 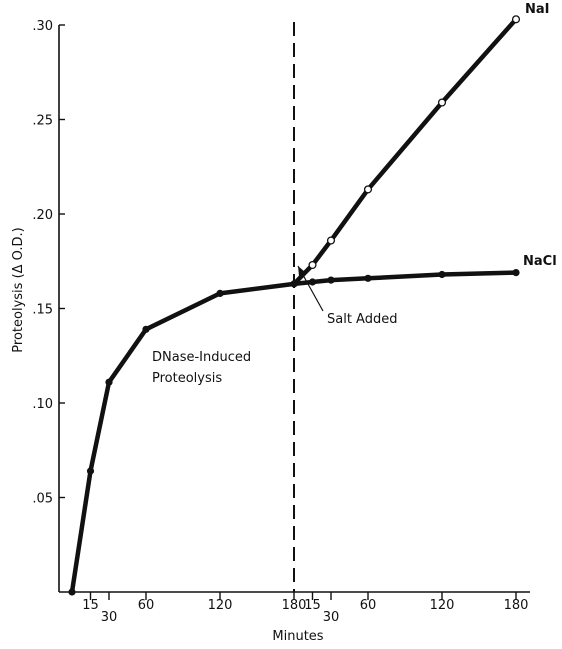 What do you see at coordinates (187, 378) in the screenshot?
I see `dnase-annotation-line-2: Proteolysis` at bounding box center [187, 378].